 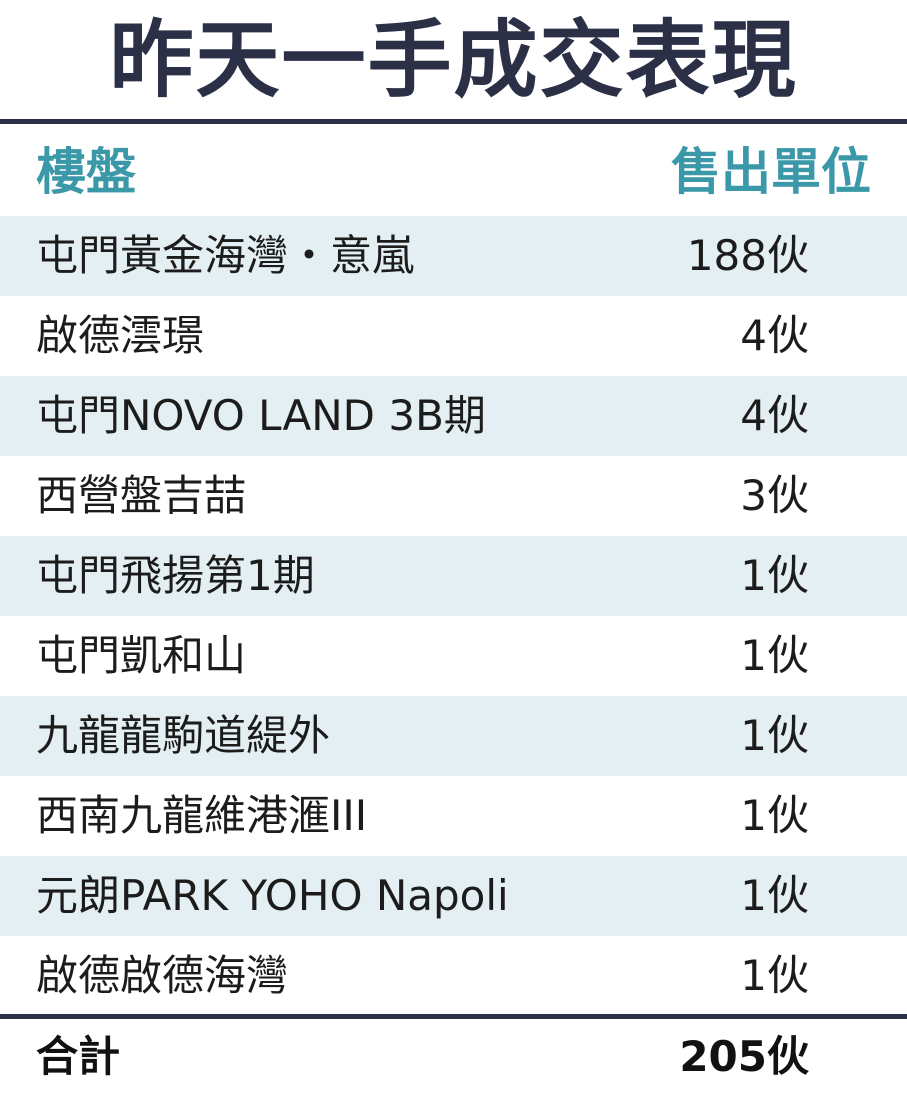 What do you see at coordinates (453, 656) in the screenshot?
I see `table-row: 屯門凱和山 1伙` at bounding box center [453, 656].